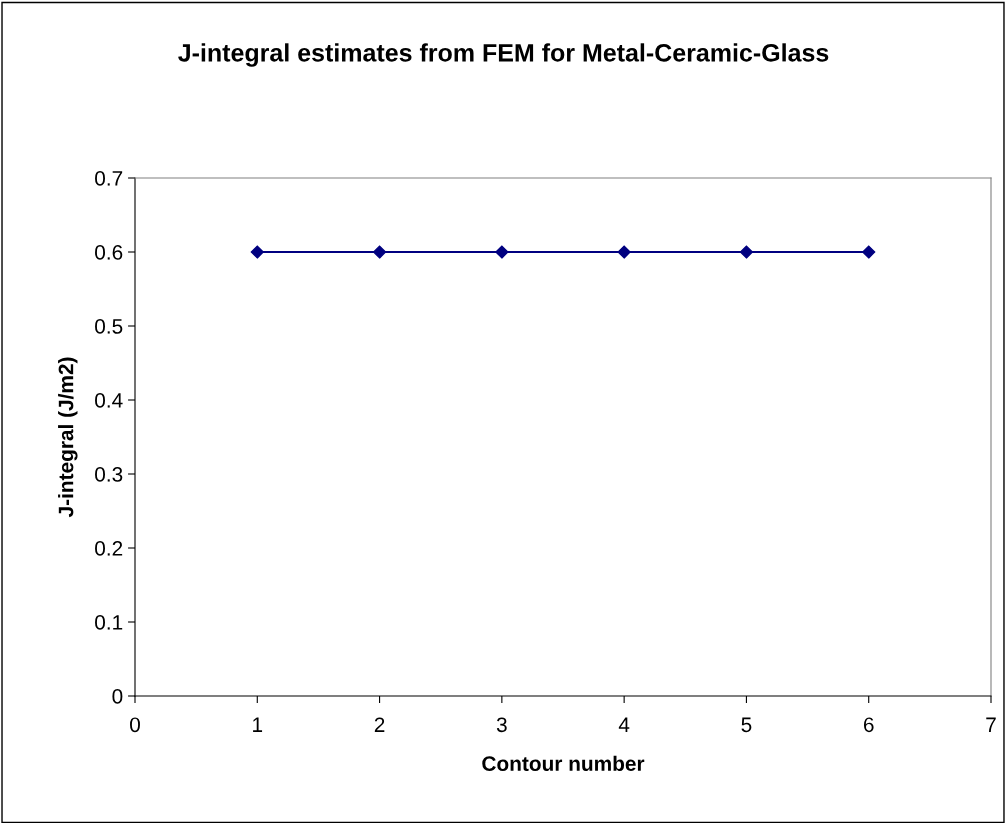  What do you see at coordinates (109, 252) in the screenshot?
I see `y-tick-label: 0.6` at bounding box center [109, 252].